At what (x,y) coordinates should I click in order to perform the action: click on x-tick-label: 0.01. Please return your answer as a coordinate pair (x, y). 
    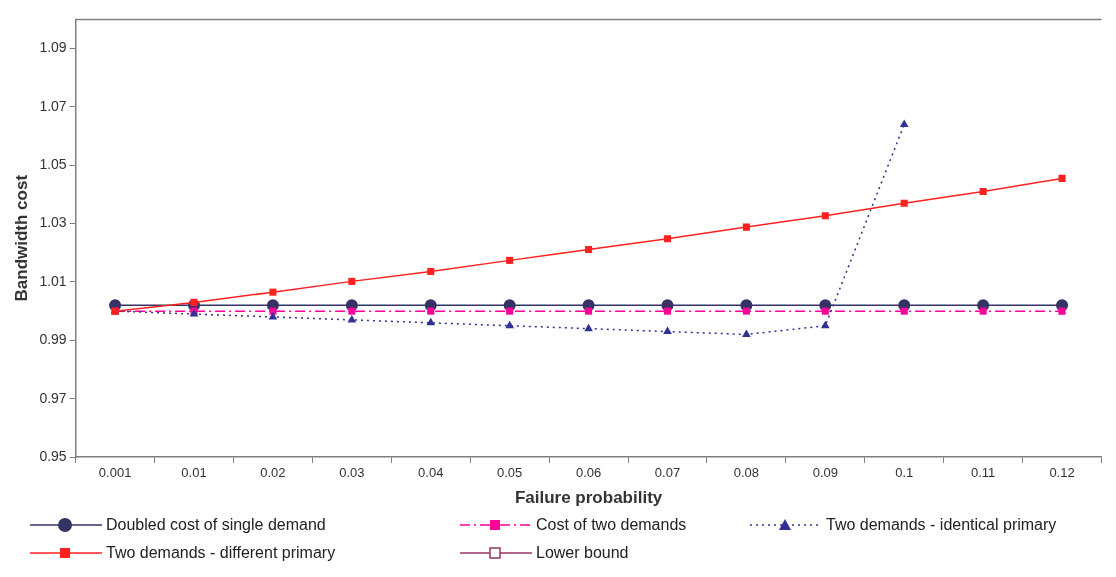
    Looking at the image, I should click on (194, 473).